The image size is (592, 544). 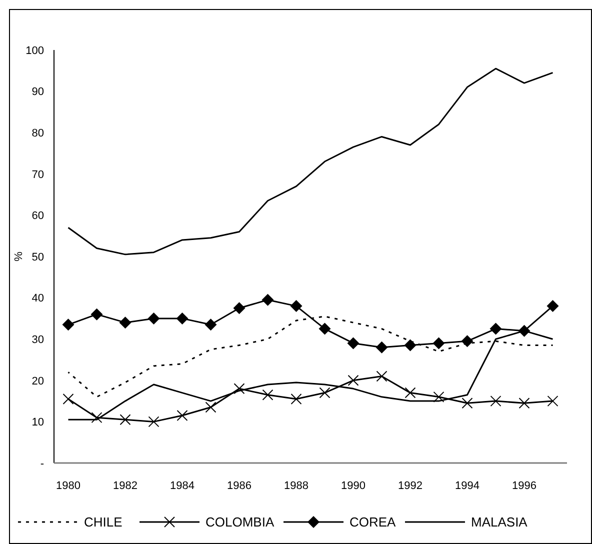 I want to click on y-axis-title: %, so click(x=19, y=256).